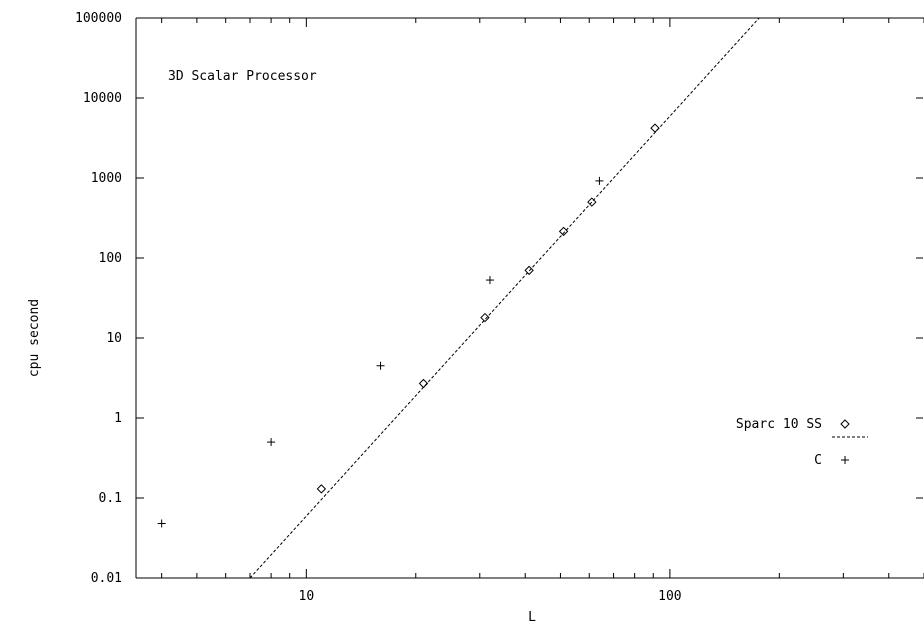 The height and width of the screenshot is (626, 924). I want to click on legend-plus-marker, so click(845, 460).